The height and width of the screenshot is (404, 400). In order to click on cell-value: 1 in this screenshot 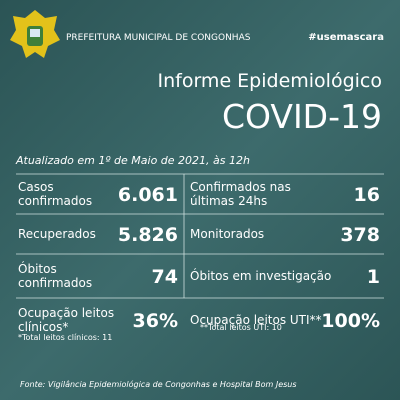, I will do `click(373, 277)`.